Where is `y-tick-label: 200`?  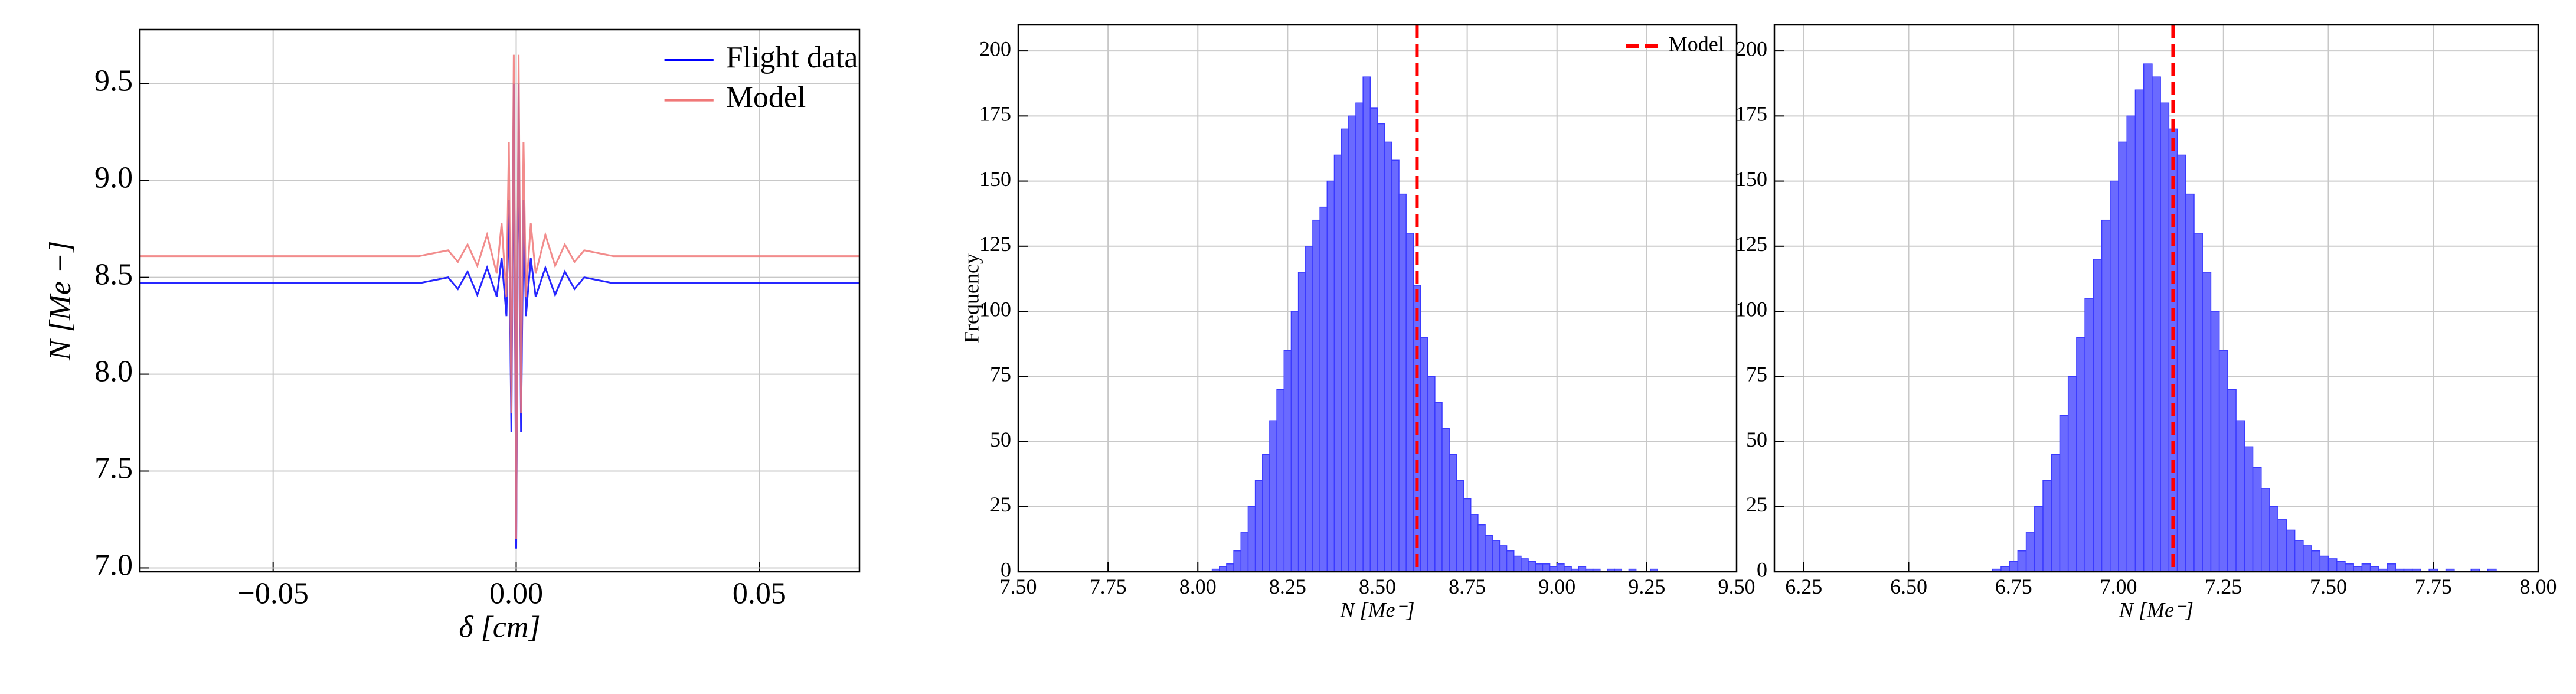 y-tick-label: 200 is located at coordinates (995, 49).